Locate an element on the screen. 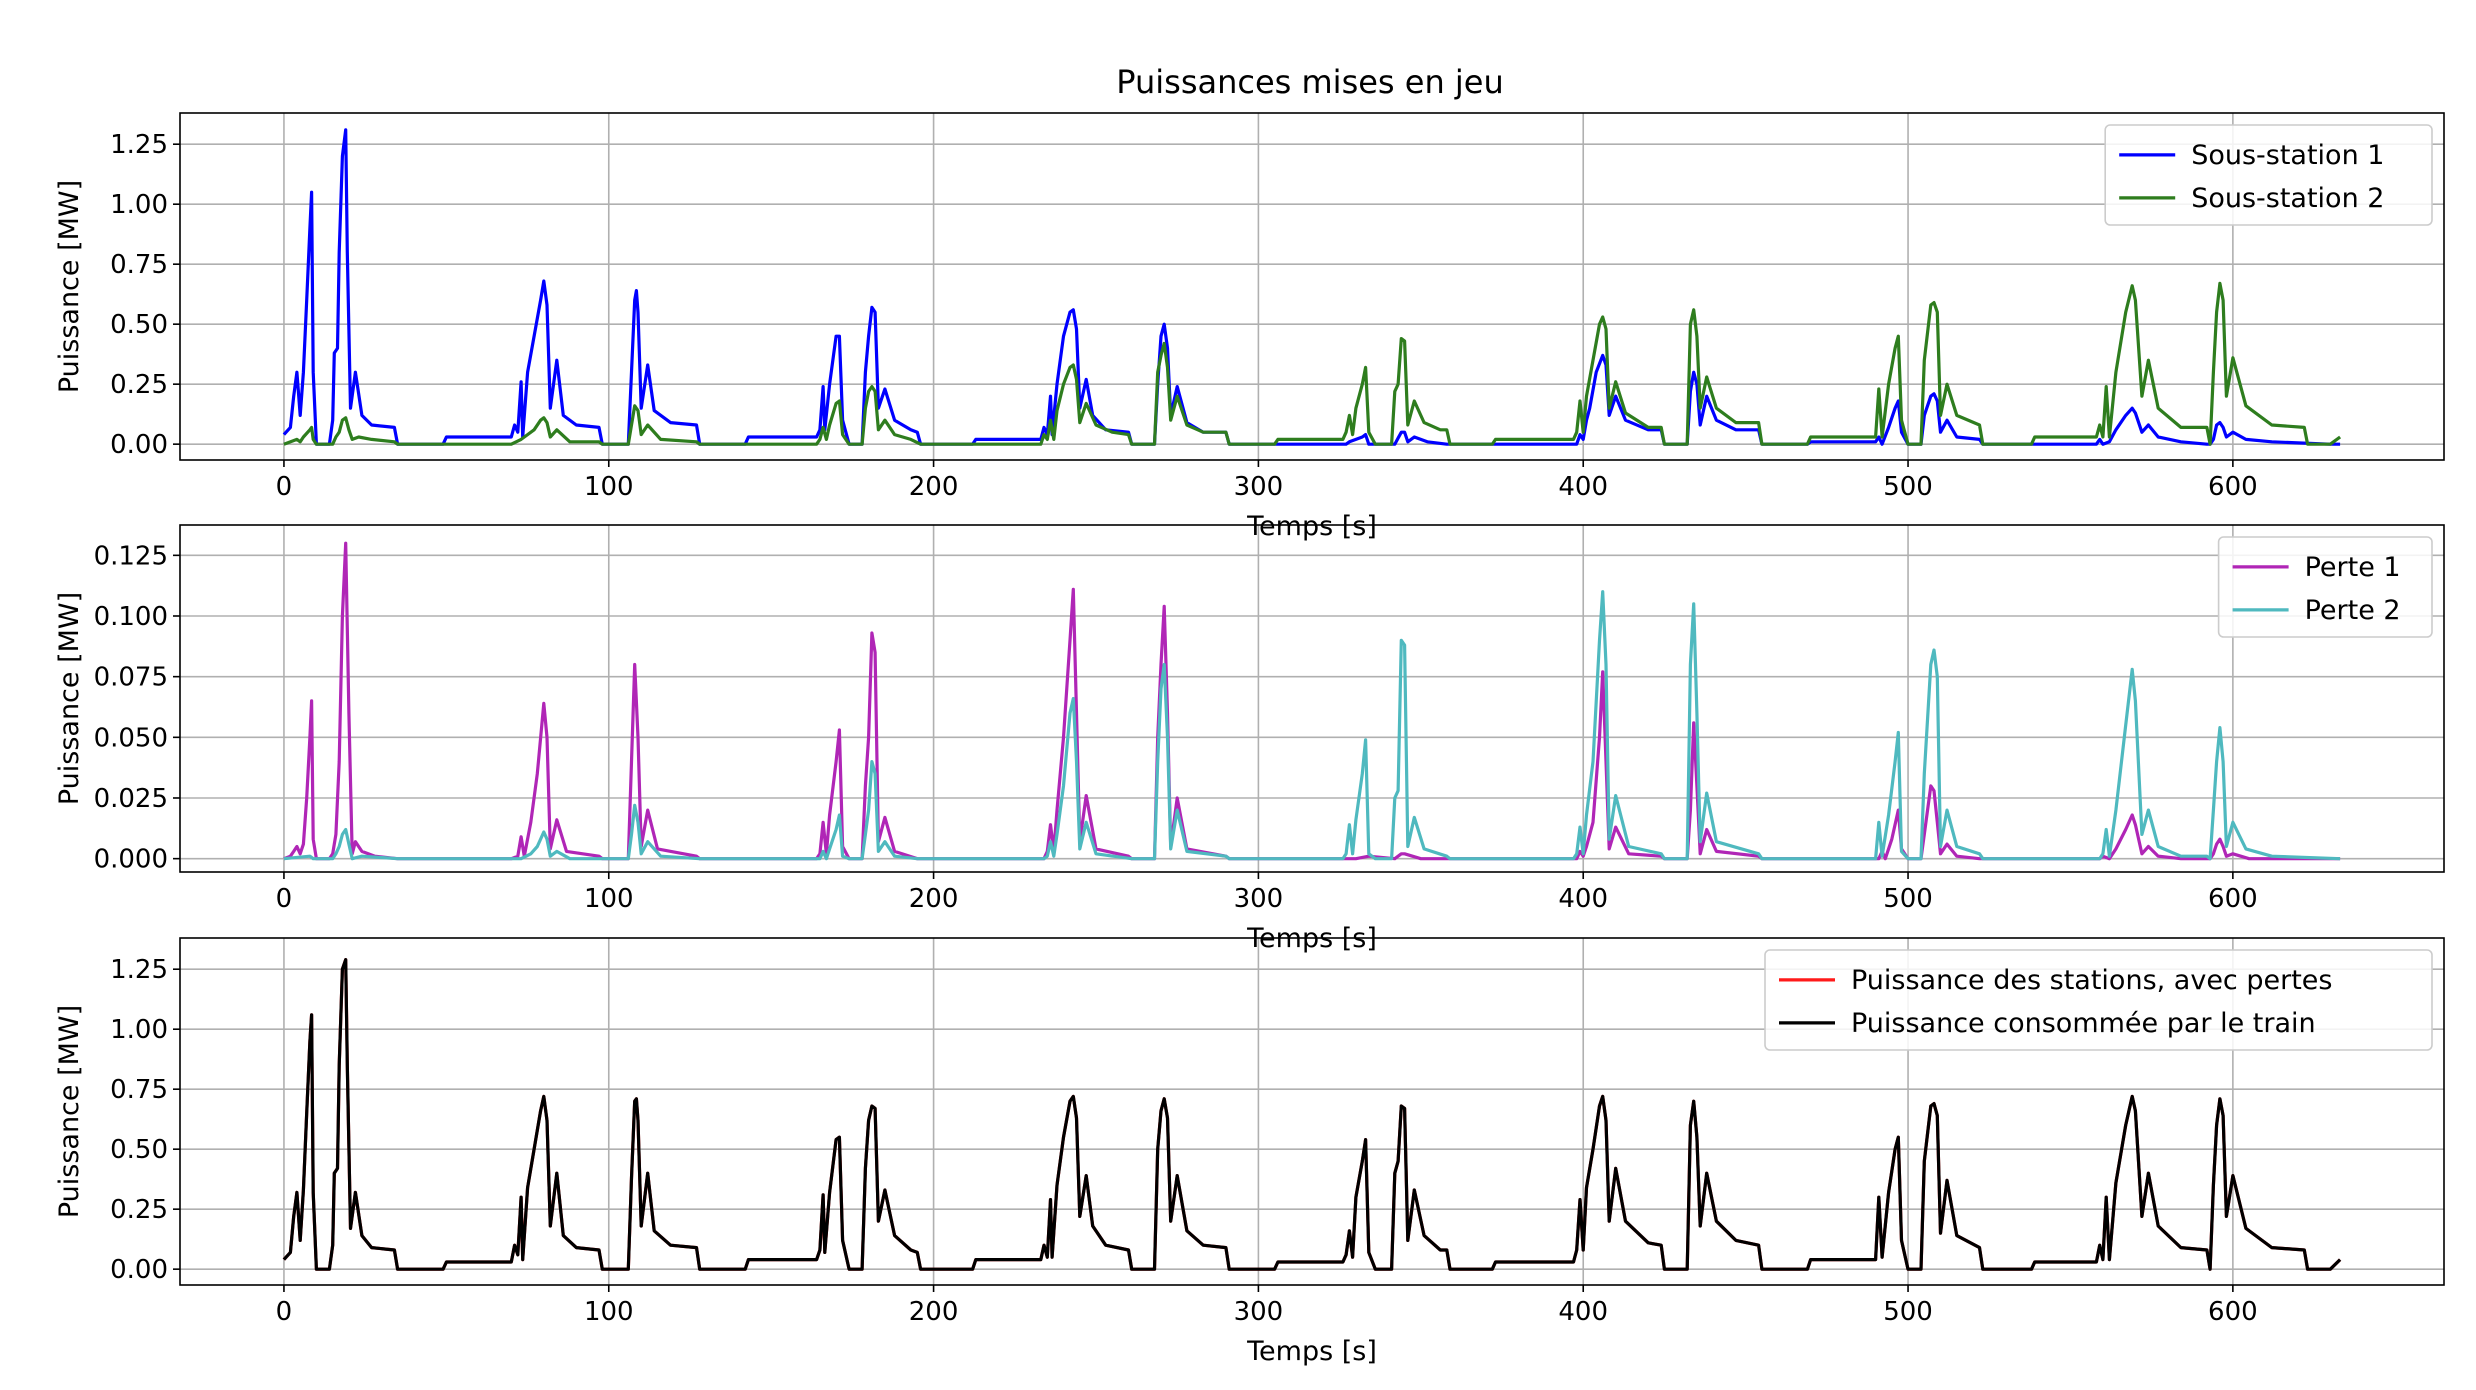  y-tick-label: 0.050 is located at coordinates (131, 738).